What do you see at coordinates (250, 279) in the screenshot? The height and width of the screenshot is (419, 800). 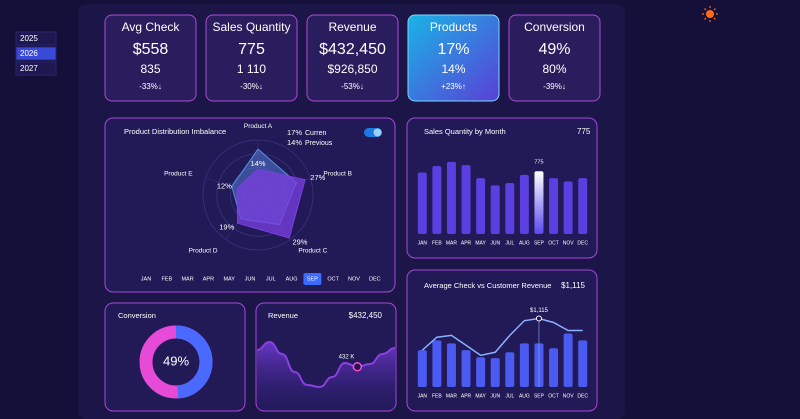 I see `month-label: JUN` at bounding box center [250, 279].